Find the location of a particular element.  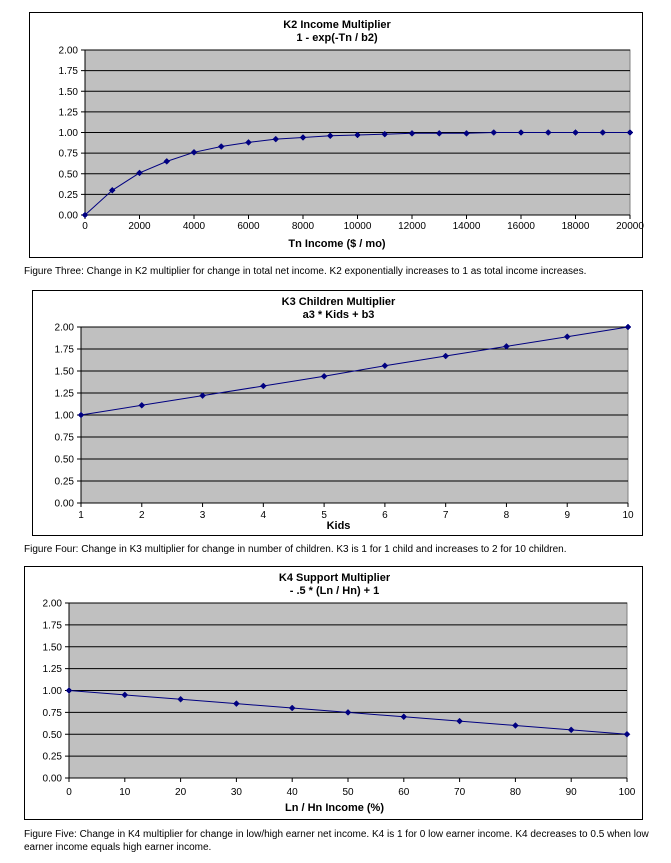

x-tick-label: 8 is located at coordinates (507, 515).